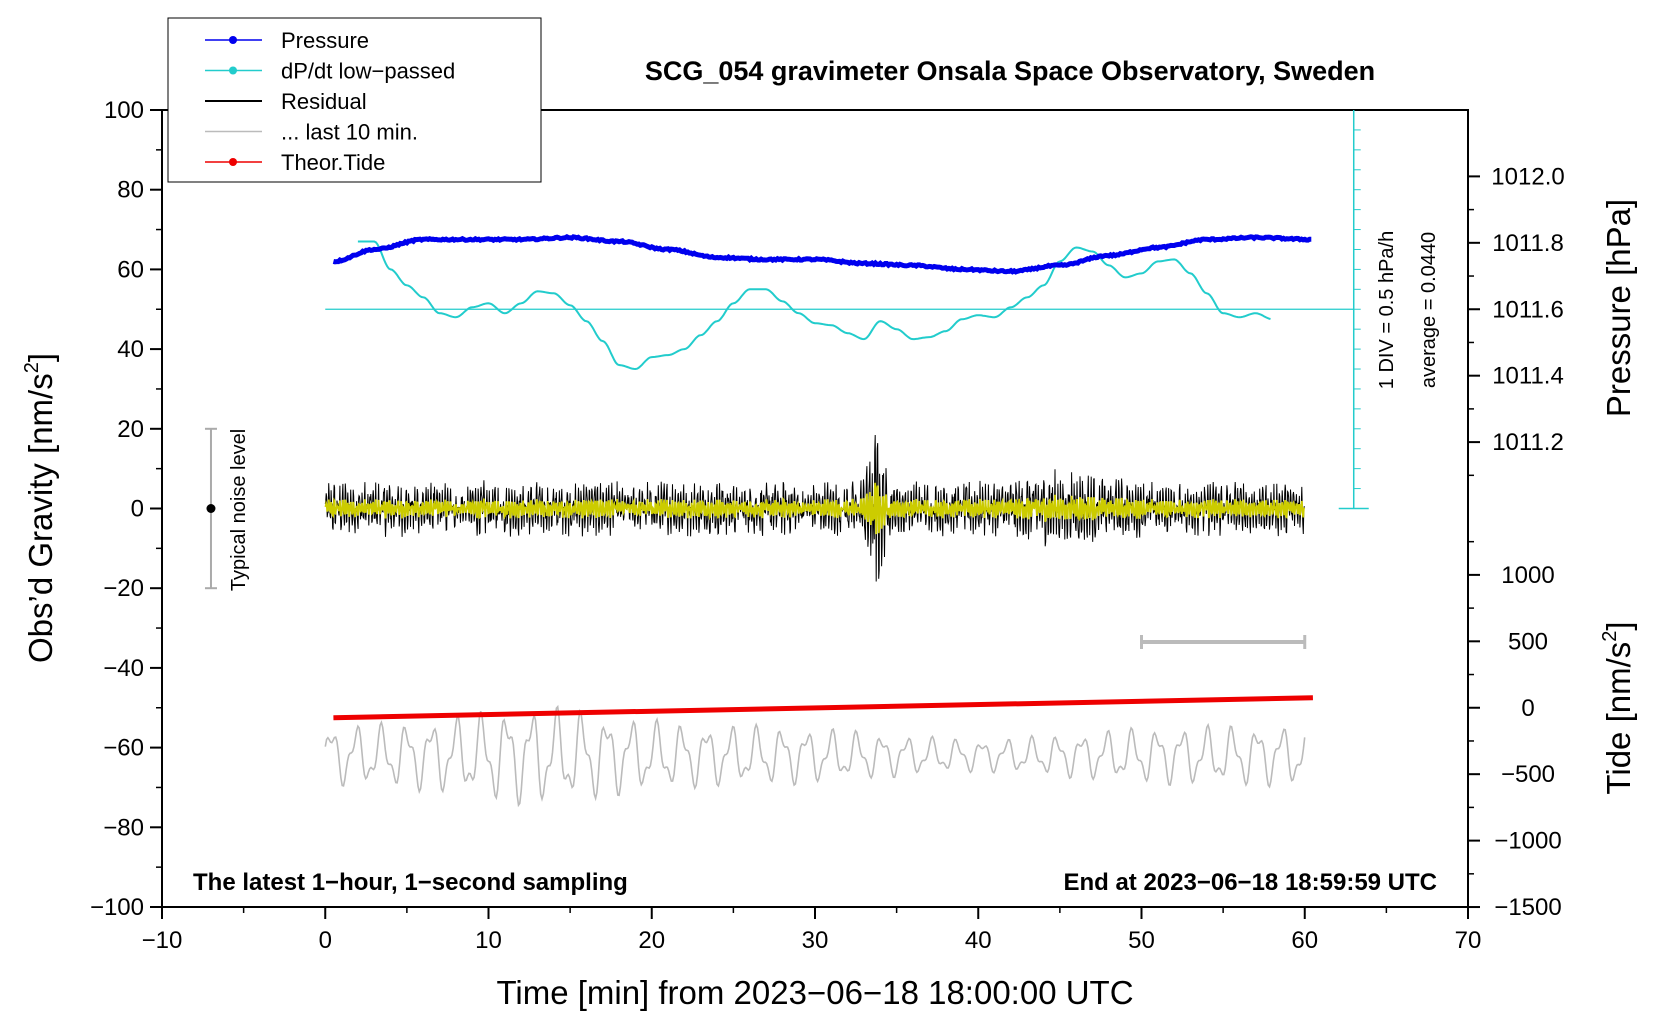 This screenshot has height=1020, width=1660. What do you see at coordinates (1250, 882) in the screenshot?
I see `note-right: End at 2023−06−18 18:59:59 UTC` at bounding box center [1250, 882].